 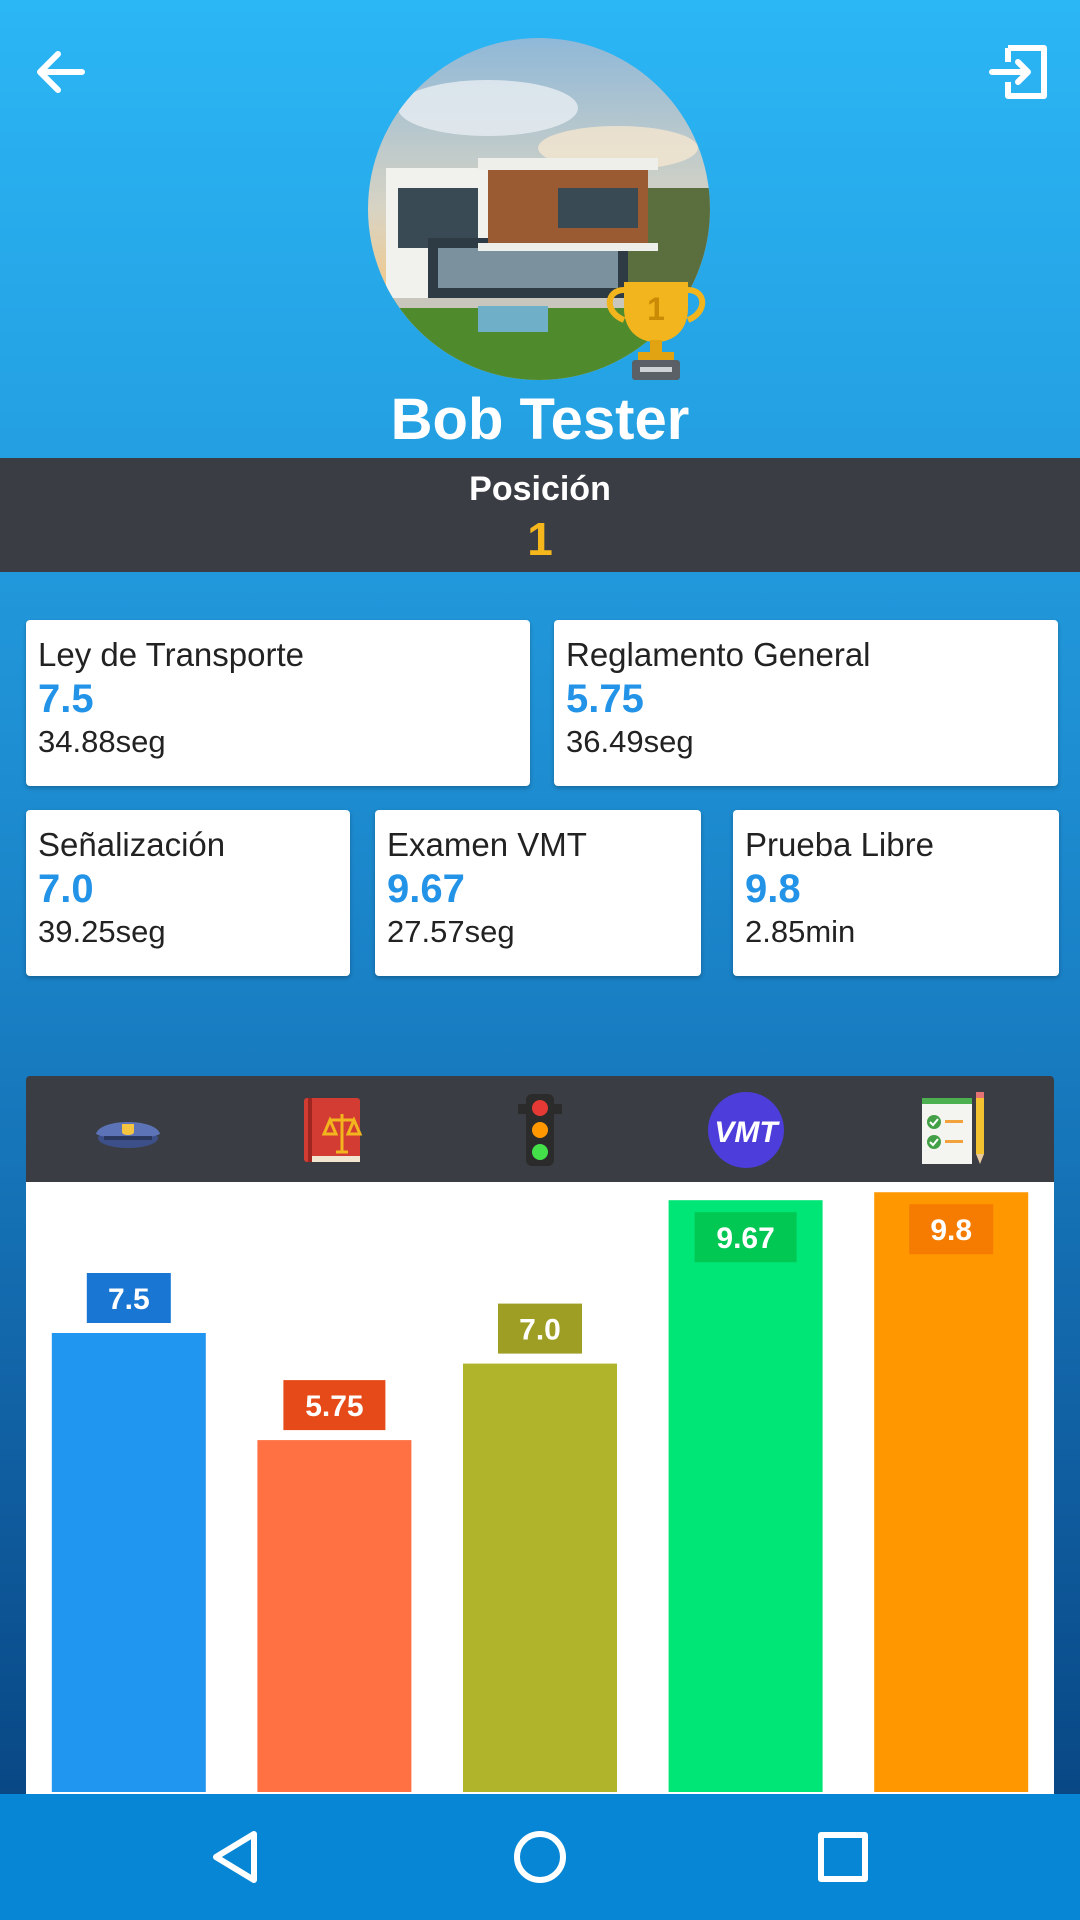 I want to click on score-card-examen-vmt: Examen VMT 9.67 27.57seg, so click(x=538, y=893).